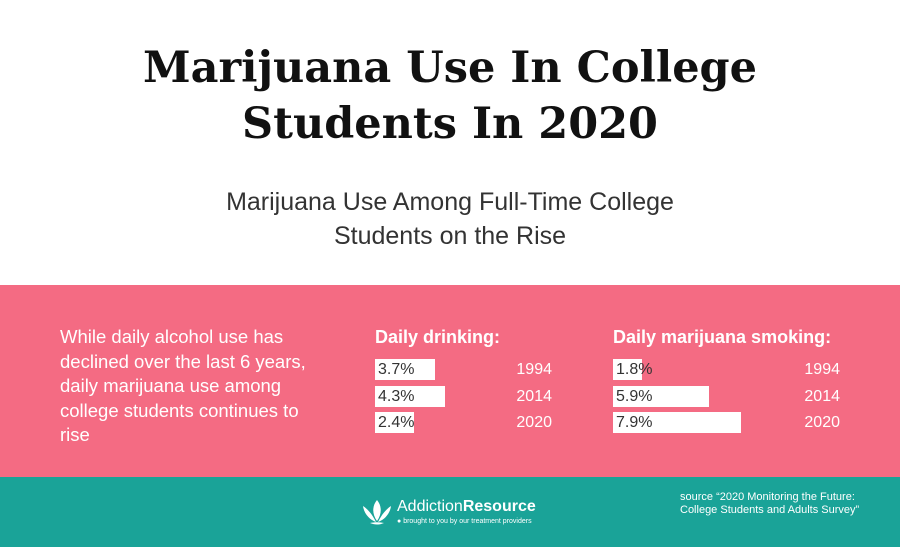  I want to click on marijuana-value-label: 5.9%, so click(634, 396).